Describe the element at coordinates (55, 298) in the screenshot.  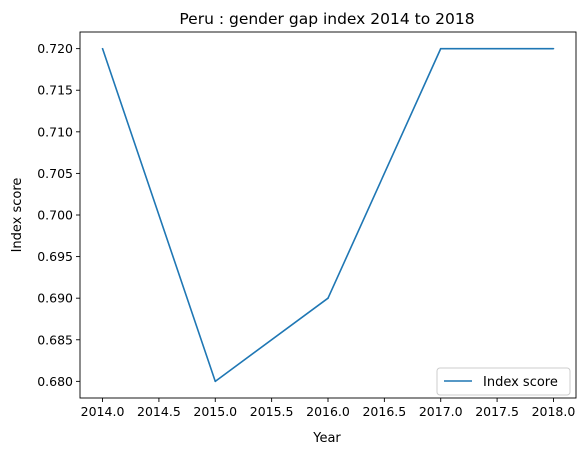
I see `y-tick-label: 0.690` at that location.